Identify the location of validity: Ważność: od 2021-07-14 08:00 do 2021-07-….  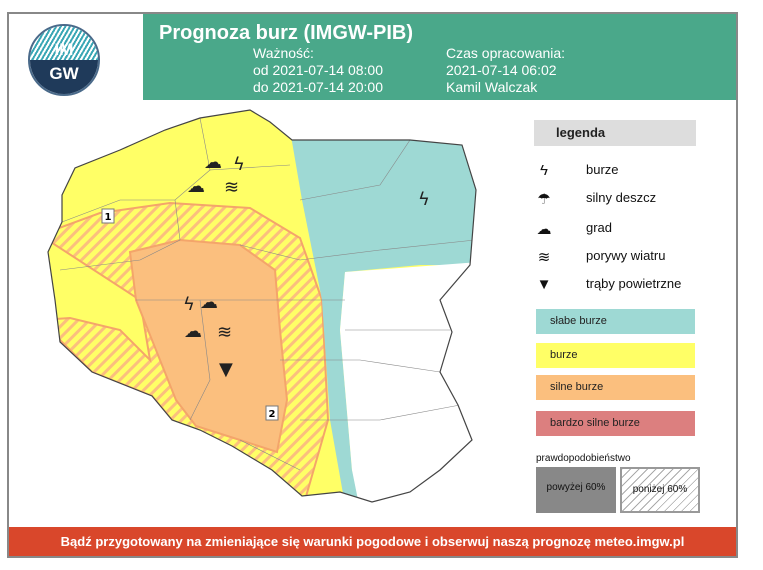
(318, 70).